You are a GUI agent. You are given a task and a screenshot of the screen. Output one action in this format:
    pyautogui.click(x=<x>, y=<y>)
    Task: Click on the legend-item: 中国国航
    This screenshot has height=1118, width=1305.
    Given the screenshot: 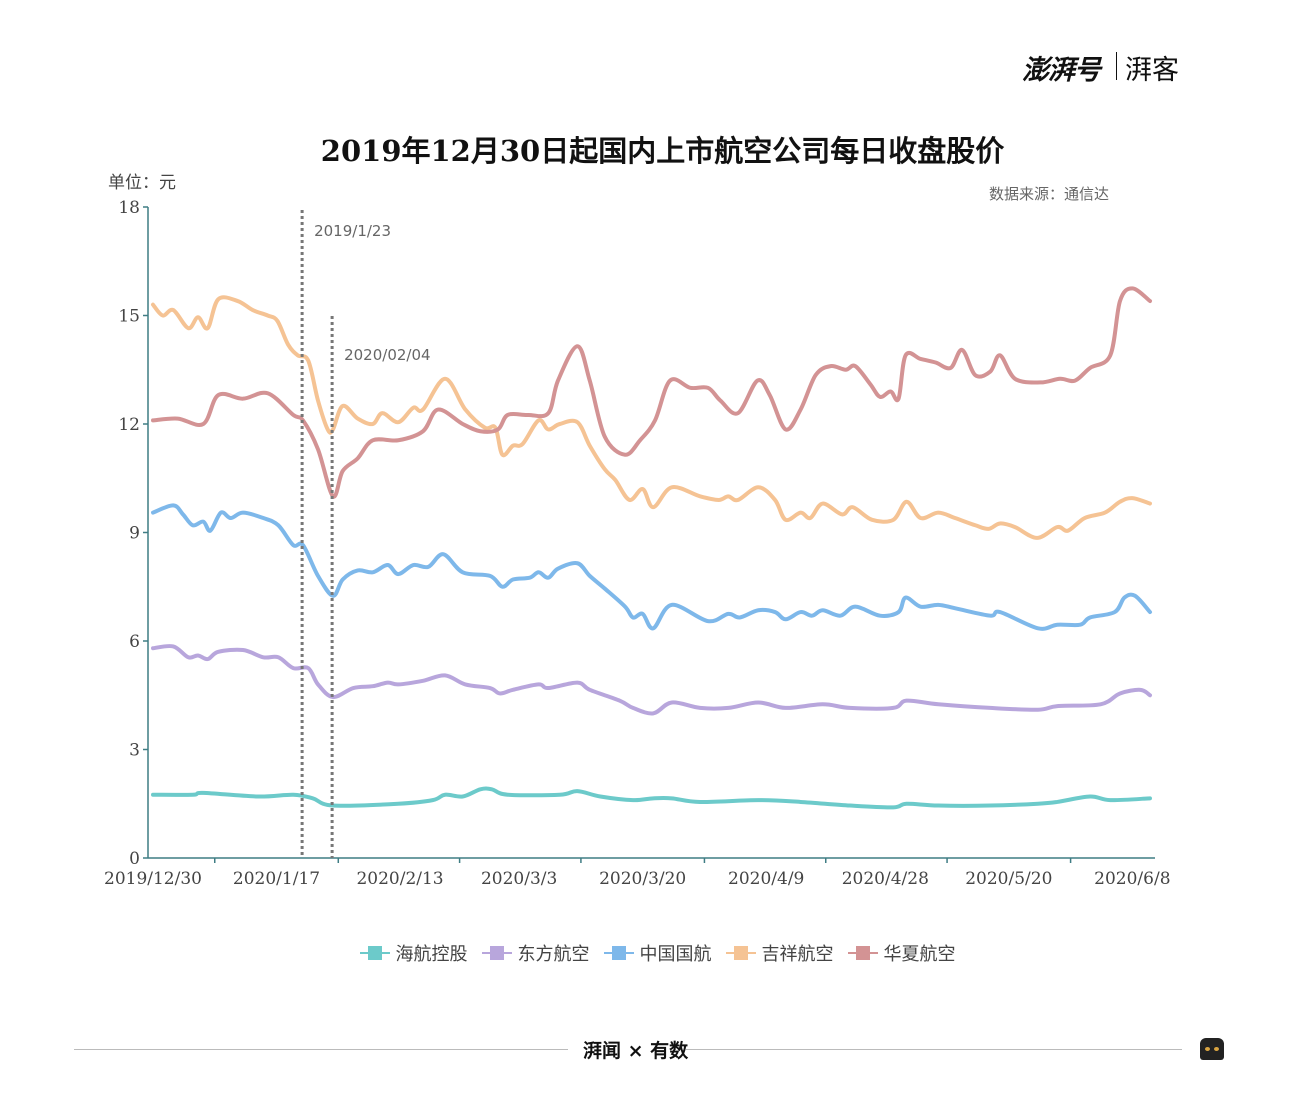 What is the action you would take?
    pyautogui.click(x=657, y=953)
    